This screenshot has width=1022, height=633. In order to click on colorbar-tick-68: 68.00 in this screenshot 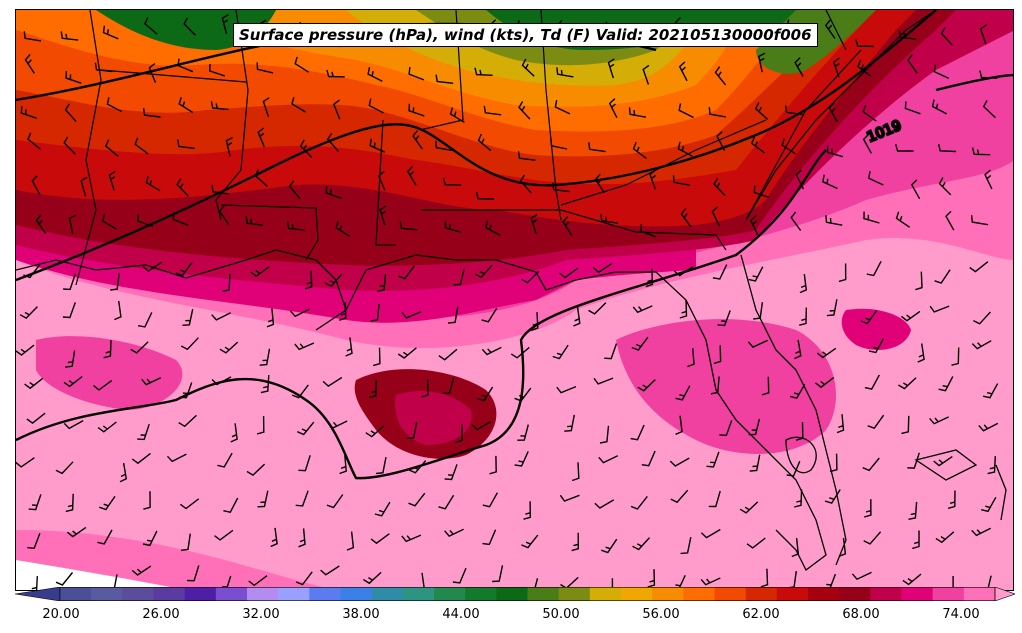, I will do `click(861, 614)`.